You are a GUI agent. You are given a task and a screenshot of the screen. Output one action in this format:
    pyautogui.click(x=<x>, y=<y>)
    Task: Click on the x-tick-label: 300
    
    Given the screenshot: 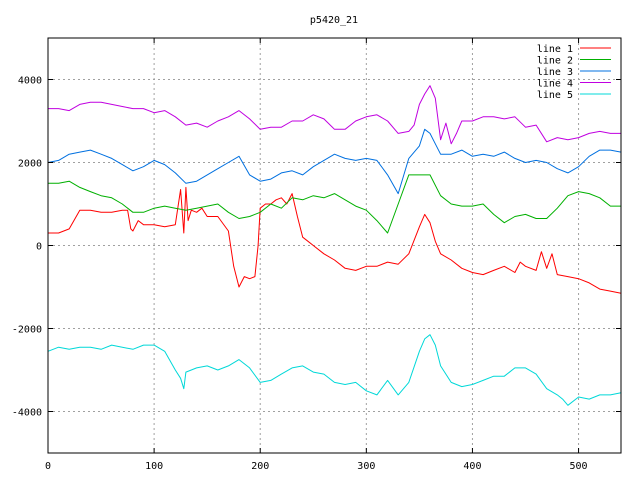 What is the action you would take?
    pyautogui.click(x=366, y=466)
    